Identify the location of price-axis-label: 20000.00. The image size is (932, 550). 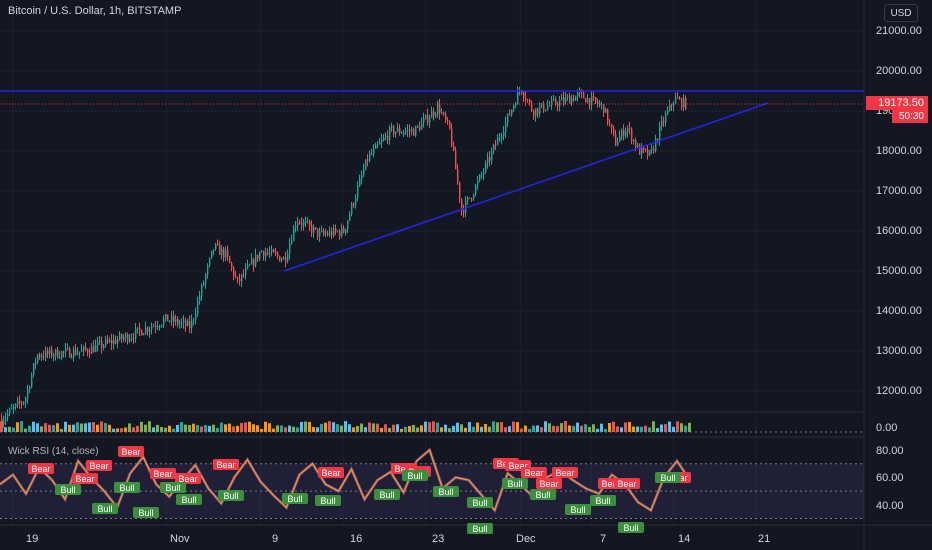
(899, 71).